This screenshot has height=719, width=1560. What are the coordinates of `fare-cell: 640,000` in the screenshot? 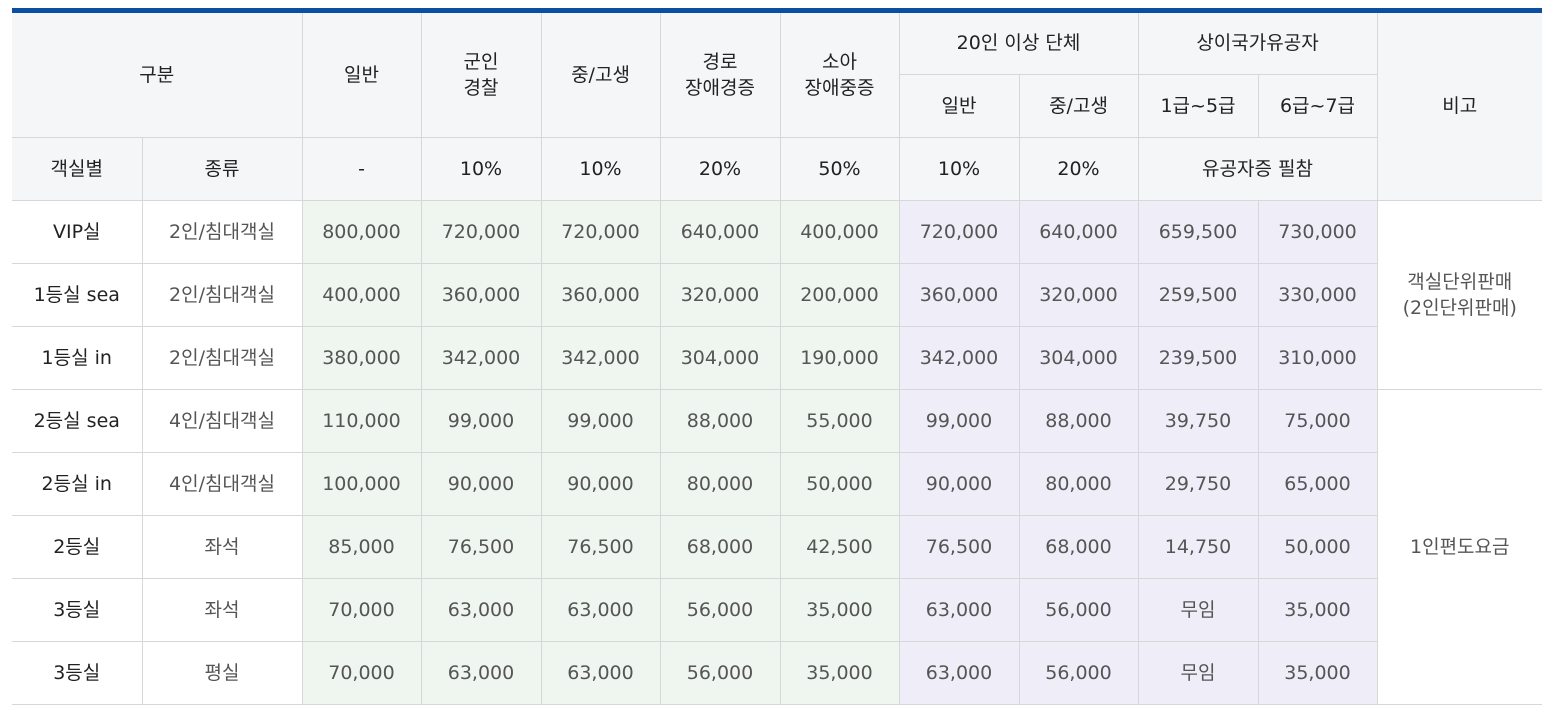 It's located at (1078, 231).